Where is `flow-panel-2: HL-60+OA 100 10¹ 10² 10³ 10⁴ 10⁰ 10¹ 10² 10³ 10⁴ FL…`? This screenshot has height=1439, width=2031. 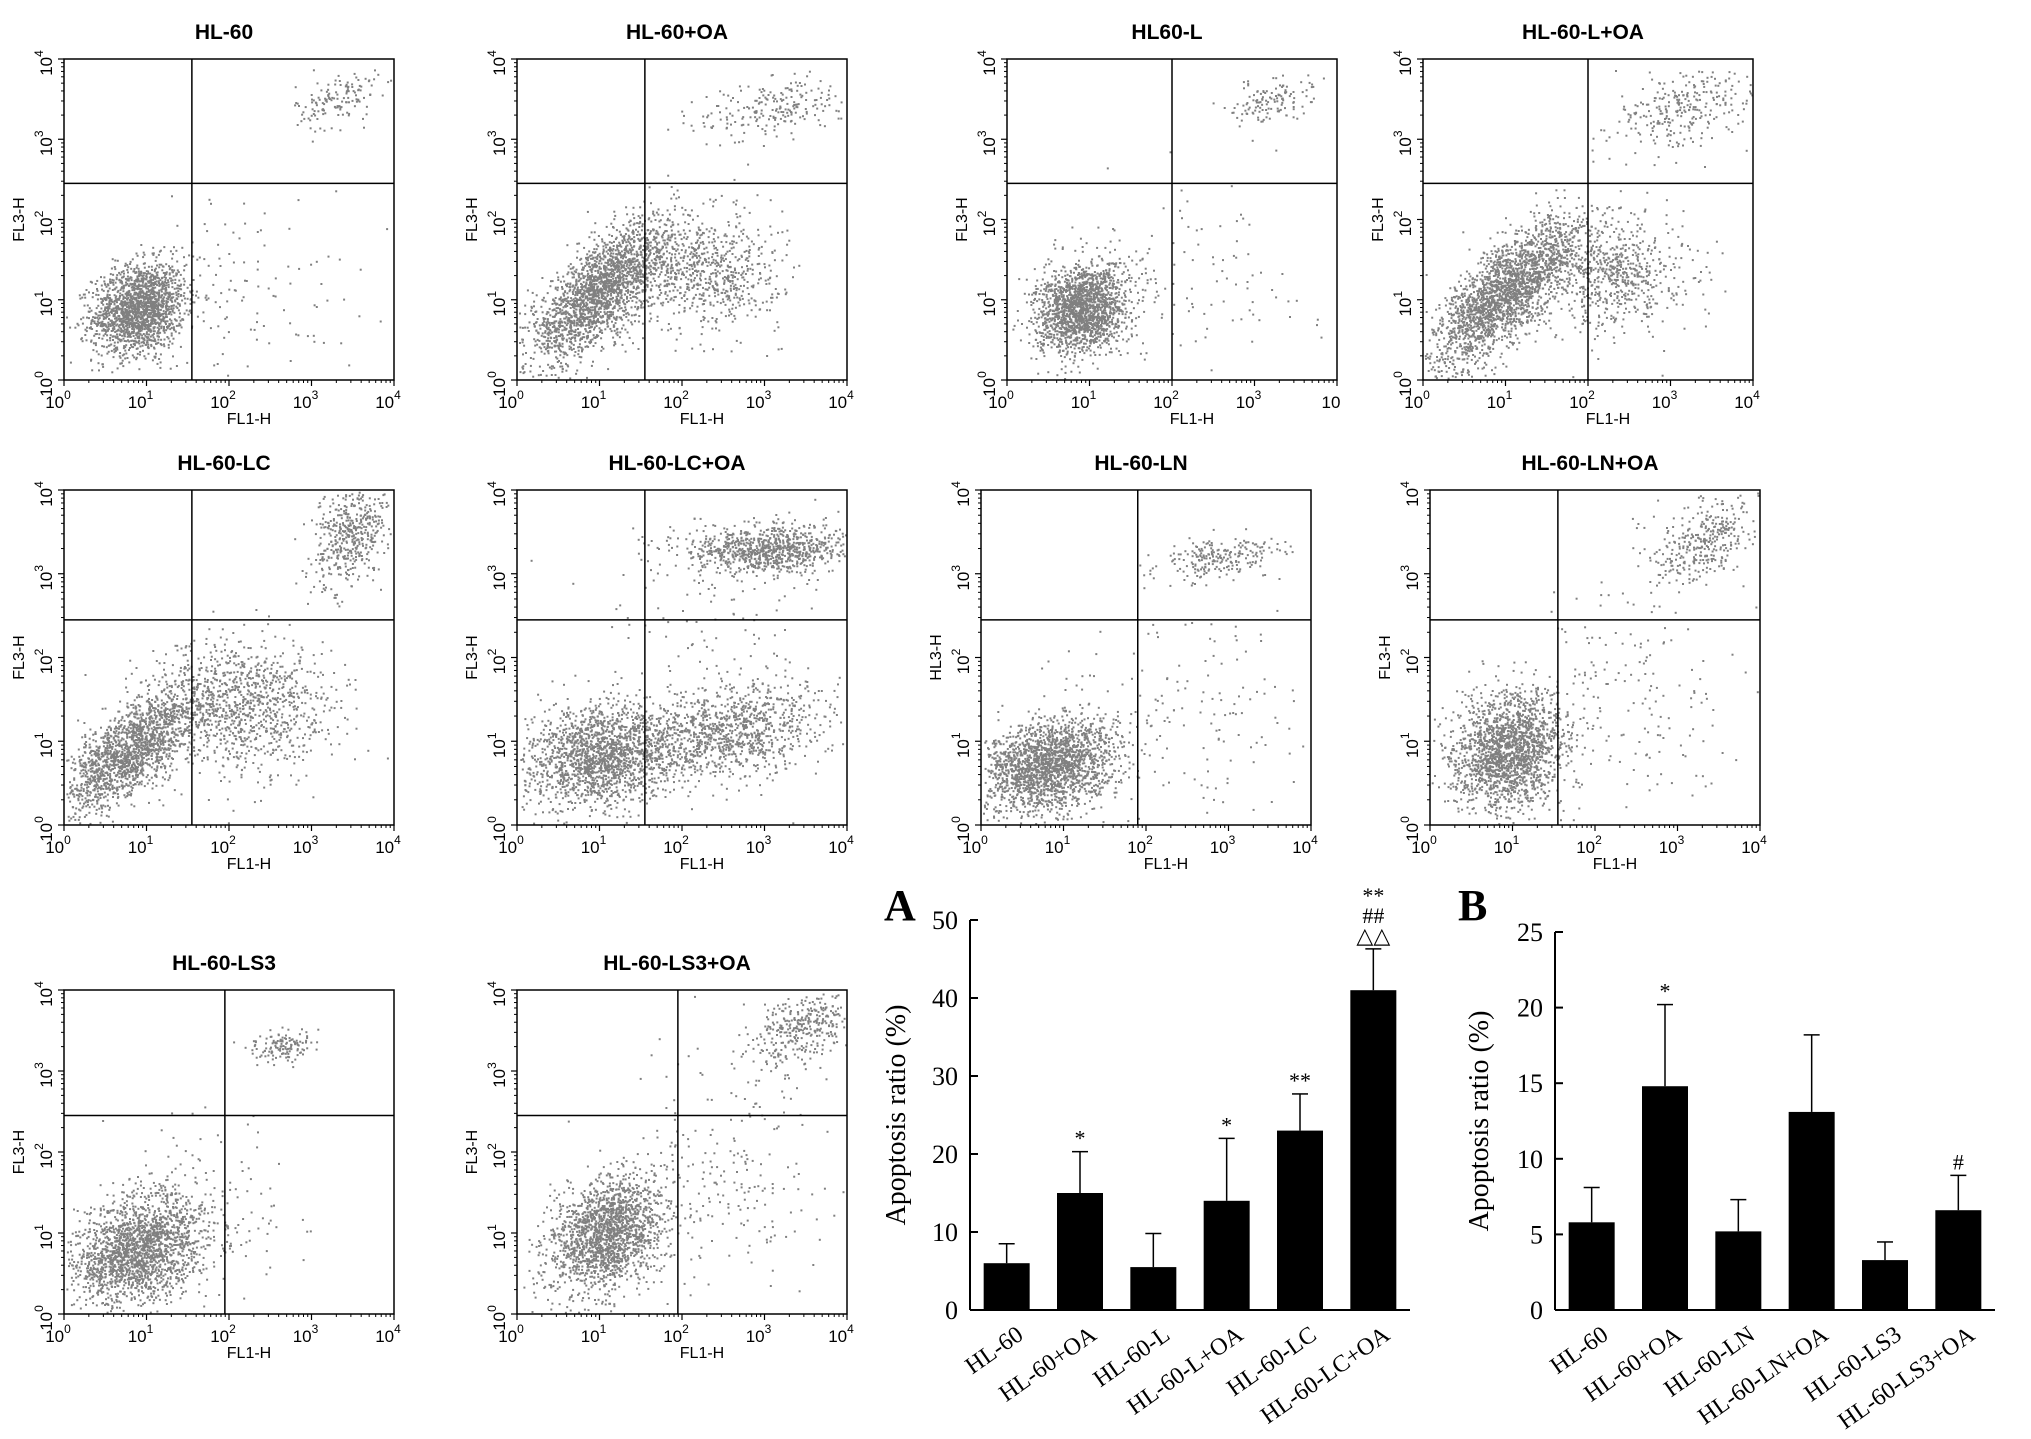 flow-panel-2: HL-60+OA 100 10¹ 10² 10³ 10⁴ 10⁰ 10¹ 10² 10³ 10⁴ FL… is located at coordinates (659, 224).